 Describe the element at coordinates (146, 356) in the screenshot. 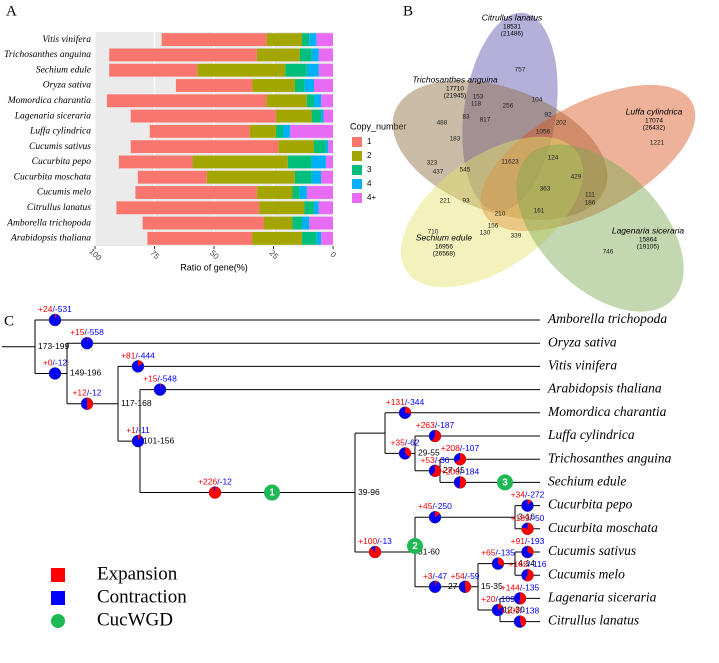

I see `loss-label: /-444` at that location.